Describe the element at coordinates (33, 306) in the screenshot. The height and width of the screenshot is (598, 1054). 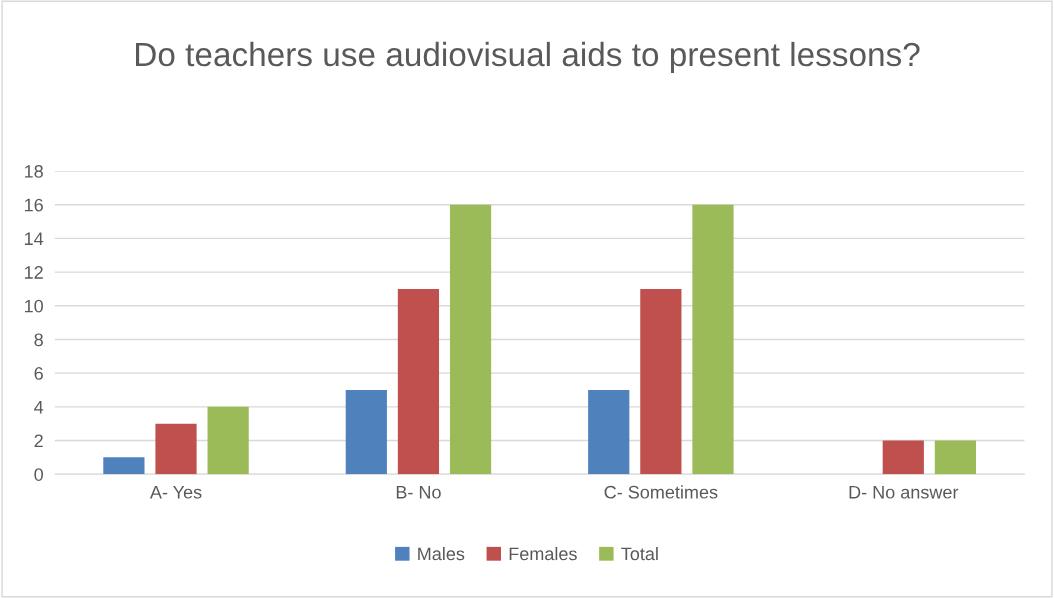
I see `y-tick-label: 10` at that location.